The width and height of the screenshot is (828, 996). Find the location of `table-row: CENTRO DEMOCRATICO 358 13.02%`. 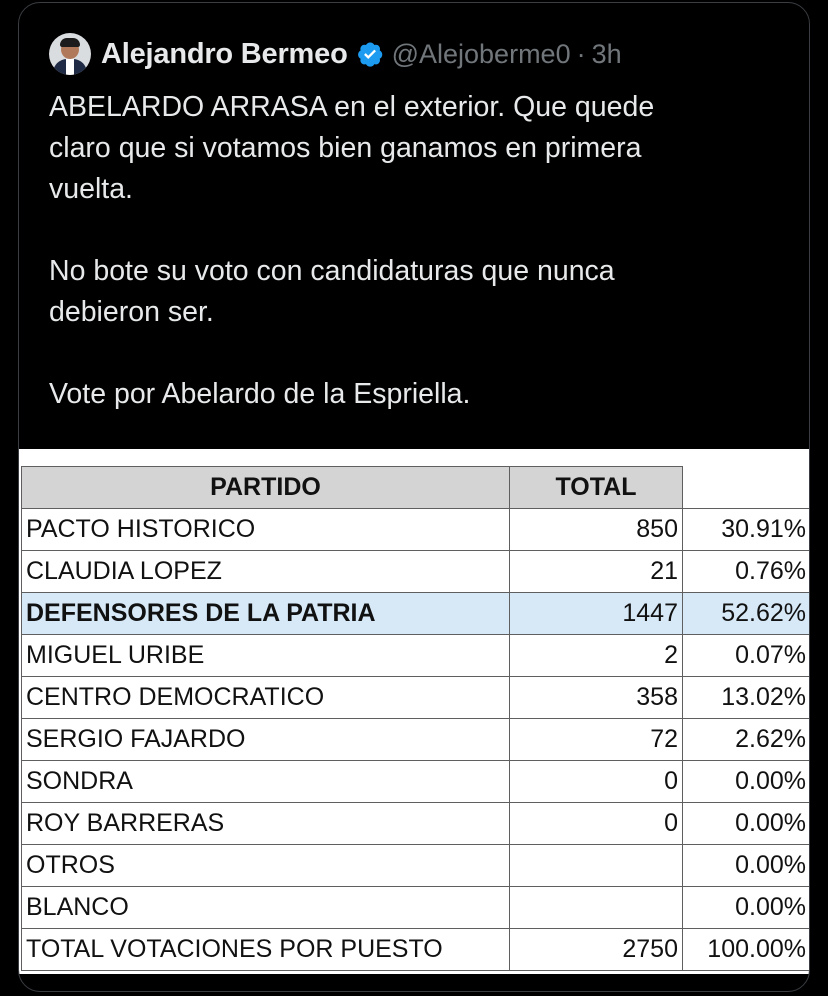

table-row: CENTRO DEMOCRATICO 358 13.02% is located at coordinates (415, 697).